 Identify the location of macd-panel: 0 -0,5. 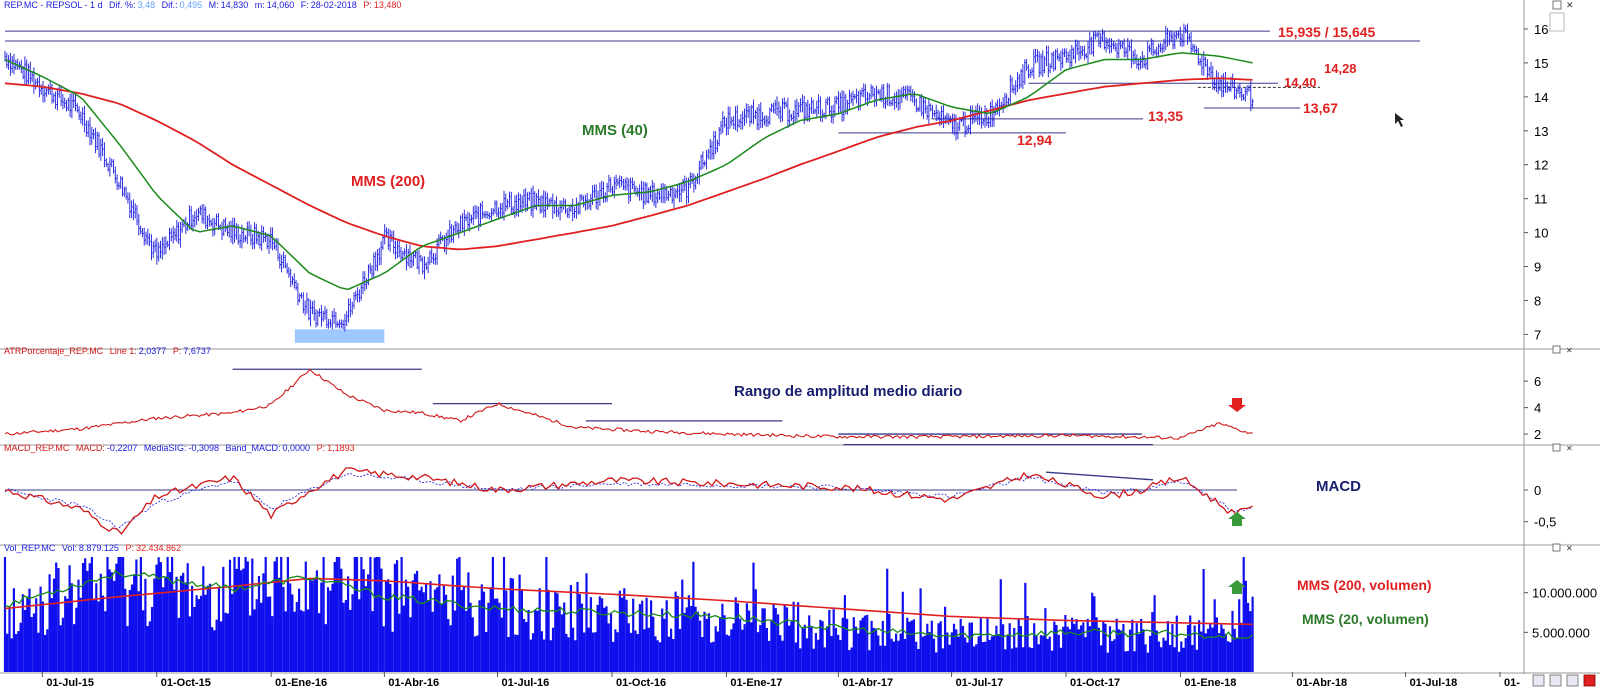
(780, 501).